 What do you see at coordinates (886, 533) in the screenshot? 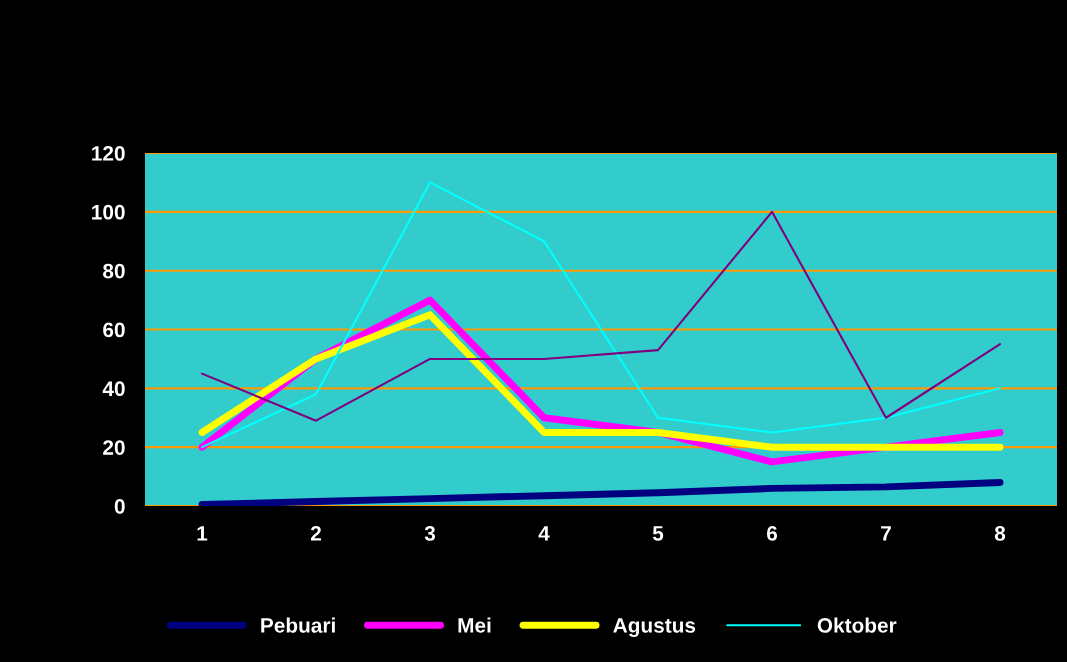
I see `x-tick-label: 7` at bounding box center [886, 533].